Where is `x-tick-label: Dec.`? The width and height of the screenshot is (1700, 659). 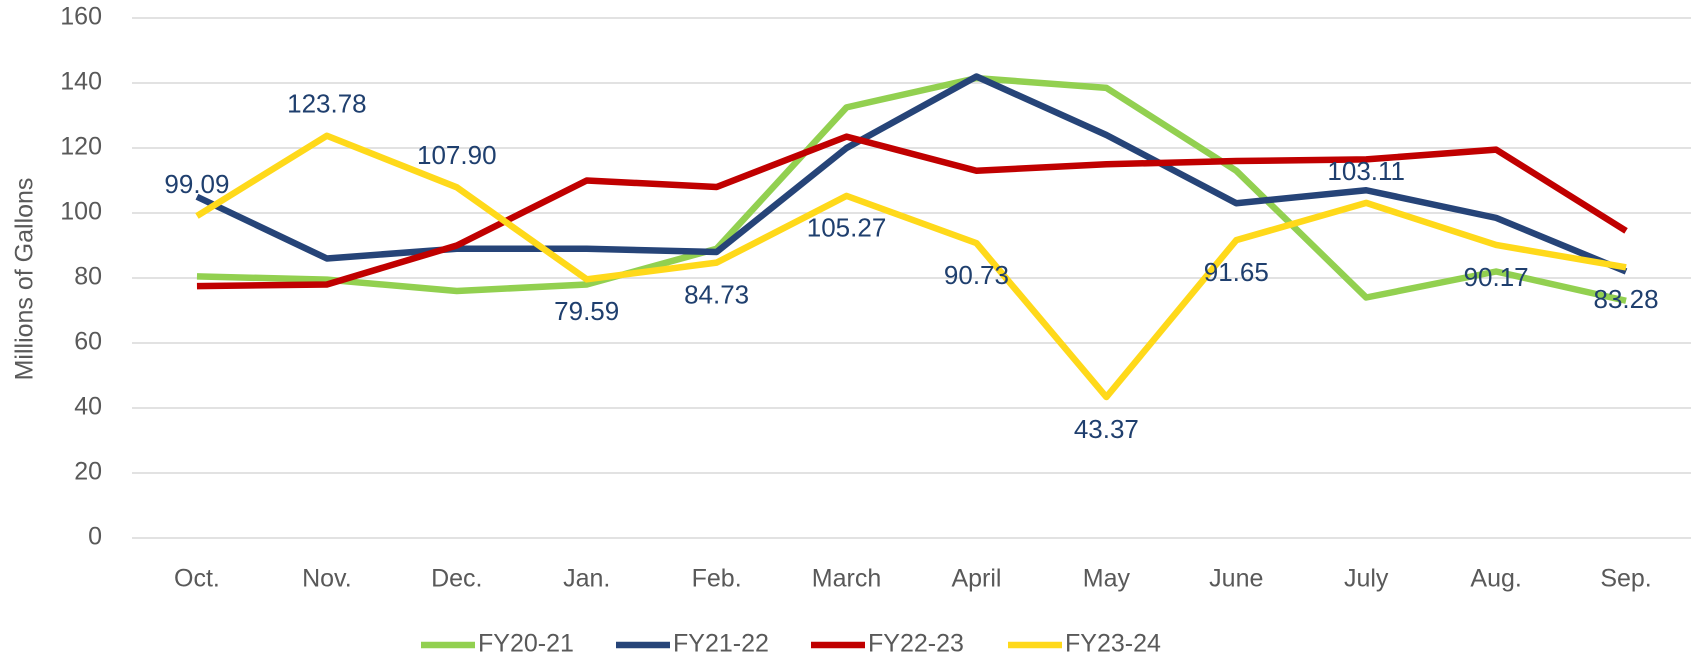 x-tick-label: Dec. is located at coordinates (456, 579).